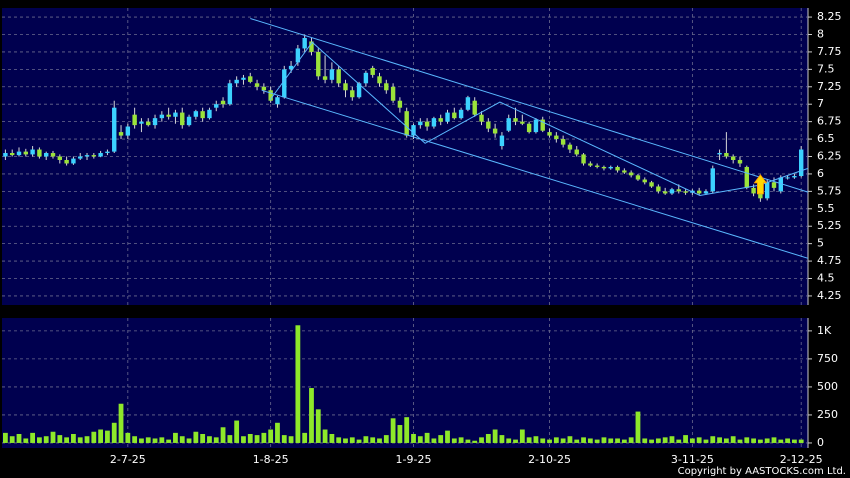 Image resolution: width=850 pixels, height=478 pixels. Describe the element at coordinates (762, 471) in the screenshot. I see `copyright: Copyright by AASTOCKS.com Ltd.` at that location.